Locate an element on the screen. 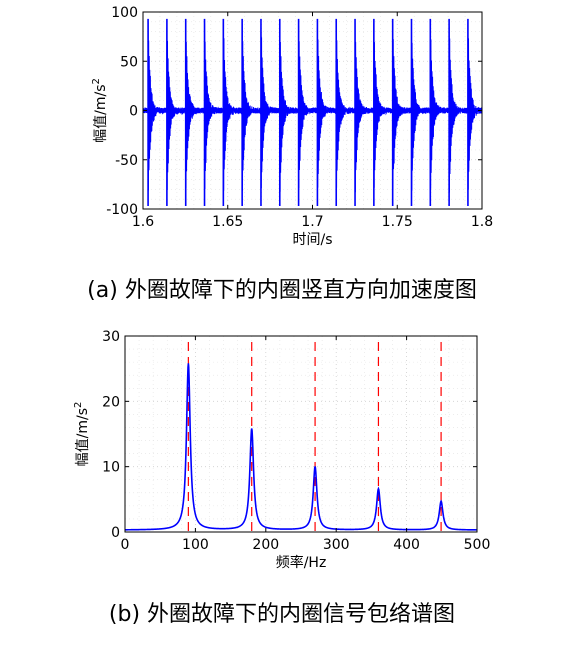  x-tick-label: 100 is located at coordinates (195, 545).